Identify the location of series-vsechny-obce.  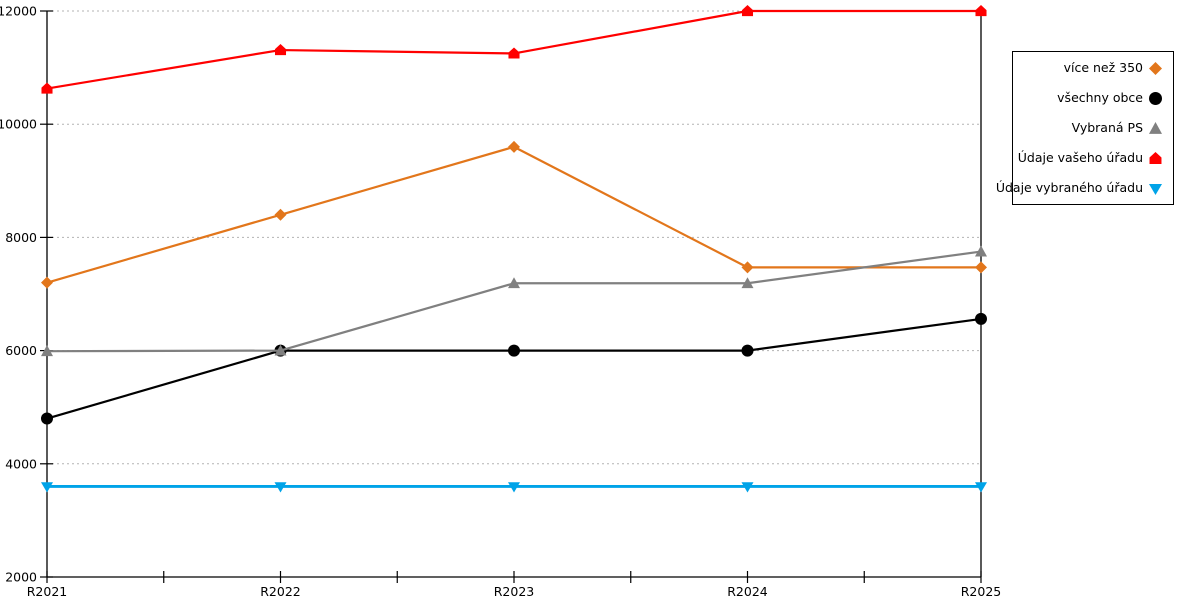
(514, 368).